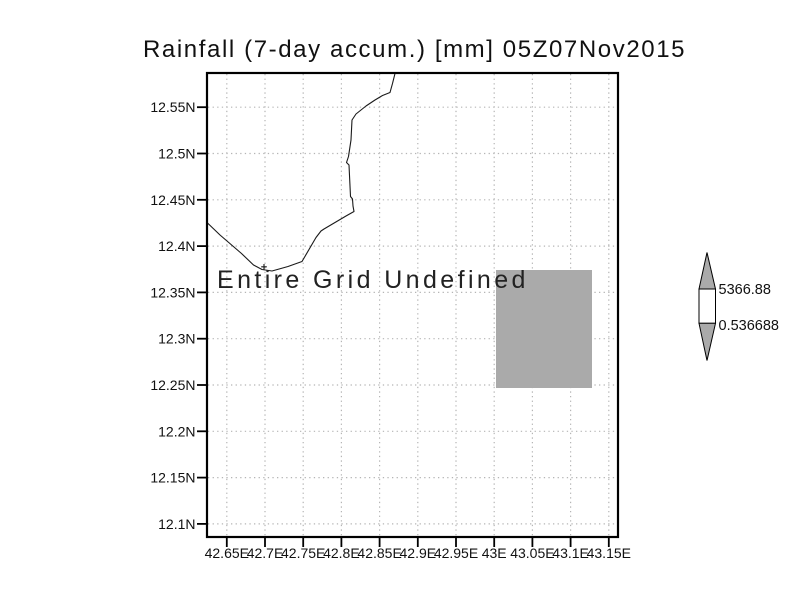  I want to click on x-axis-tick-label: 42.8E, so click(341, 553).